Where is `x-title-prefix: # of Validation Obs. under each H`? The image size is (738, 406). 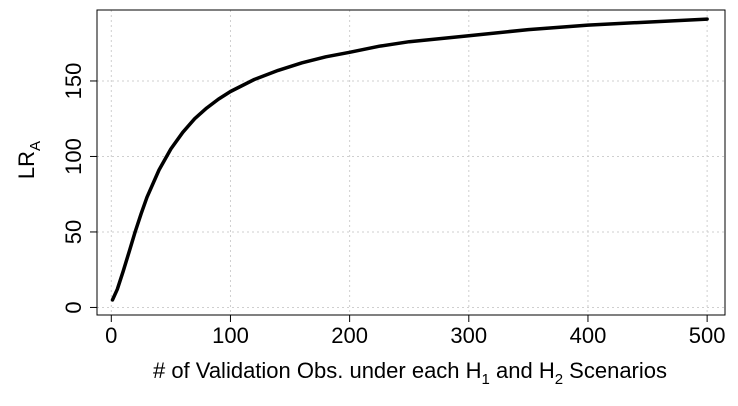 x-title-prefix: # of Validation Obs. under each H is located at coordinates (317, 370).